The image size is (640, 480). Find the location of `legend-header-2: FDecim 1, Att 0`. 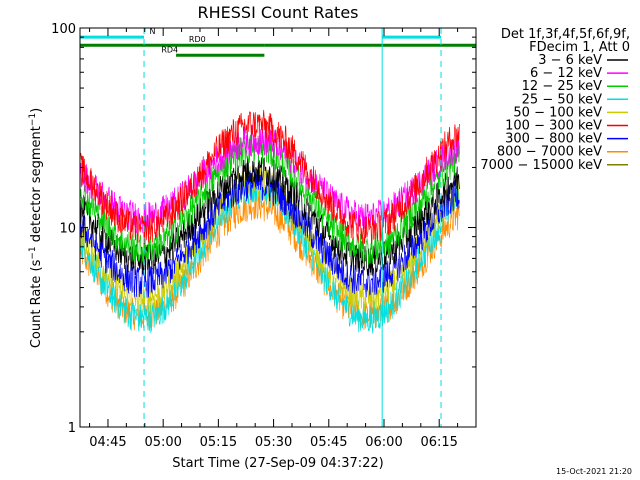

legend-header-2: FDecim 1, Att 0 is located at coordinates (579, 47).